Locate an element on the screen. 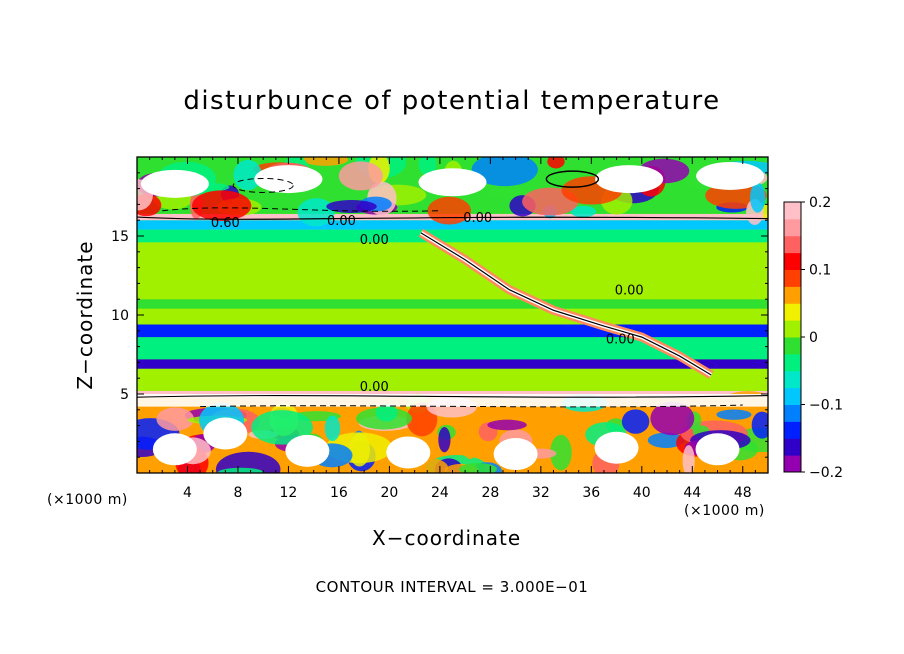 The image size is (904, 654). x-unit-label-left: (×1000 m) is located at coordinates (87, 500).